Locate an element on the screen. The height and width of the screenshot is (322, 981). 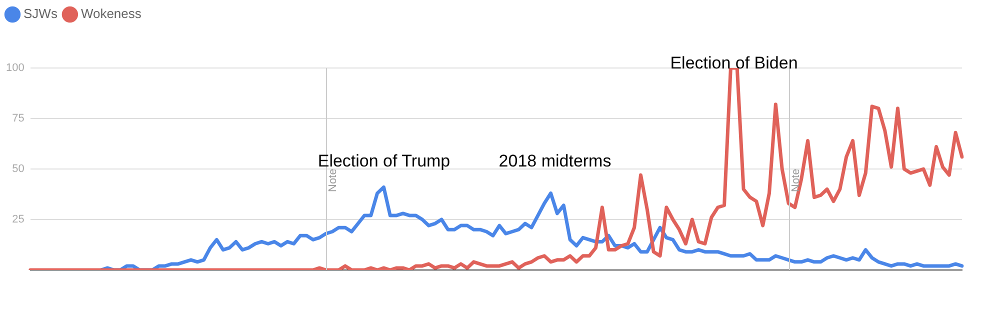
annotation: 2018 midterms is located at coordinates (555, 161).